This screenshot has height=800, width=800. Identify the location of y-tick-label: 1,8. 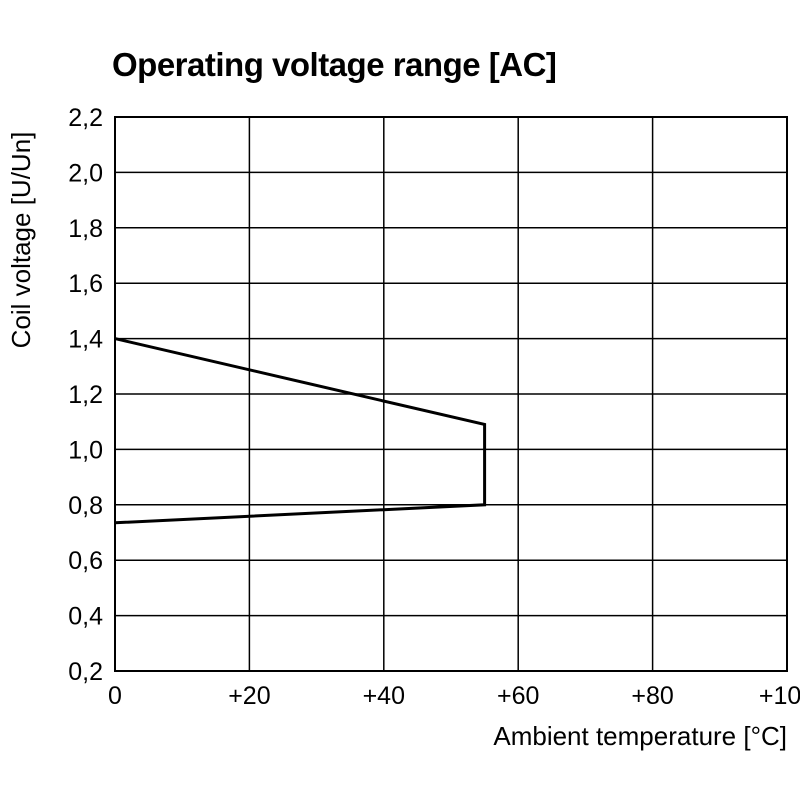
(85, 229).